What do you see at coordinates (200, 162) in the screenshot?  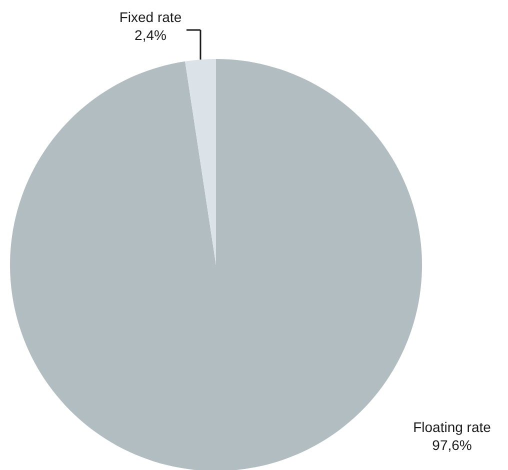 I see `pie-slice` at bounding box center [200, 162].